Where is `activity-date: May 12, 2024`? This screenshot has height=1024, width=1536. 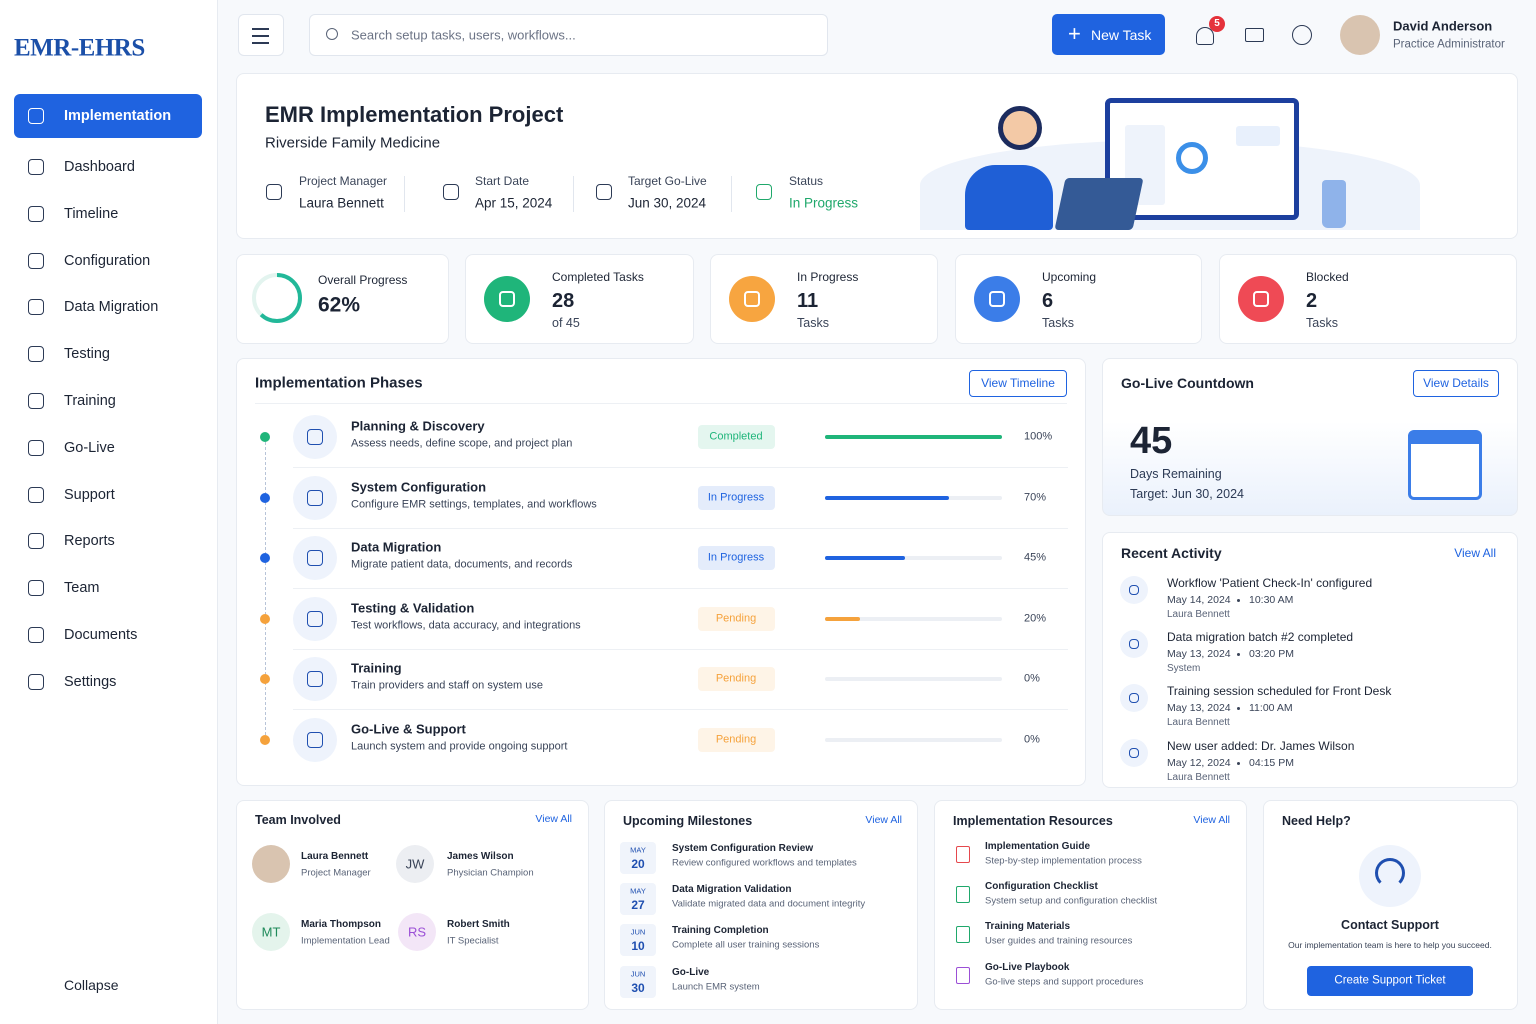
activity-date: May 12, 2024 is located at coordinates (1199, 762).